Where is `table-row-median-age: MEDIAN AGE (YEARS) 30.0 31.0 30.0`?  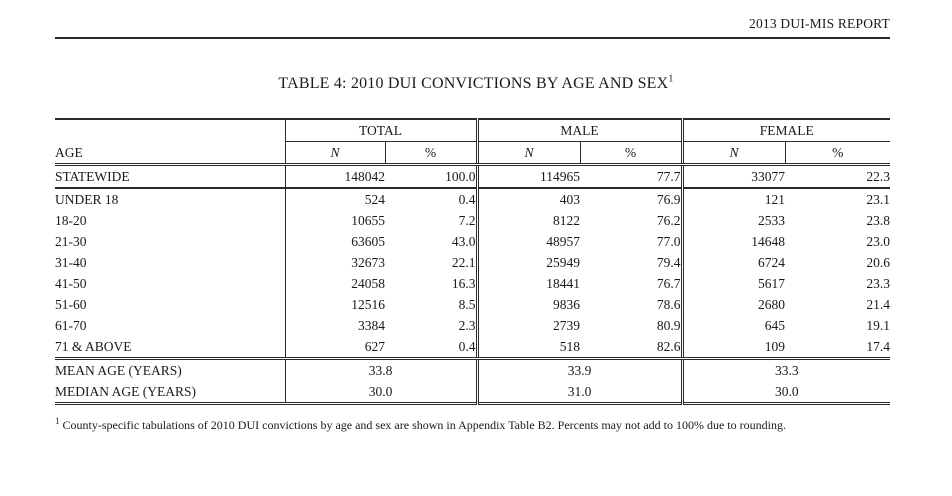 table-row-median-age: MEDIAN AGE (YEARS) 30.0 31.0 30.0 is located at coordinates (473, 392).